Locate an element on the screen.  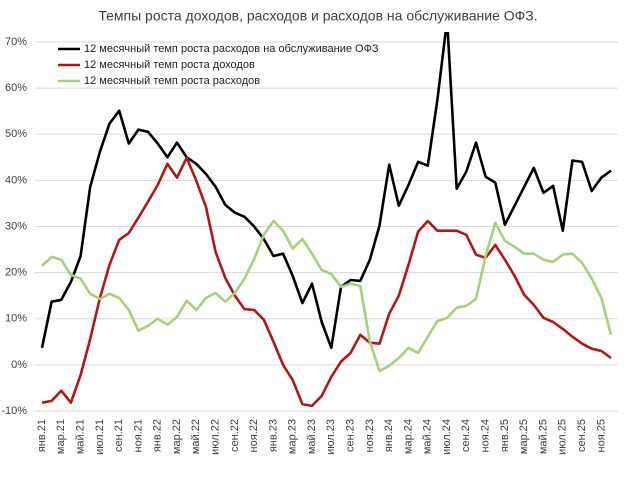
x-tick-label: мар.22 is located at coordinates (177, 436).